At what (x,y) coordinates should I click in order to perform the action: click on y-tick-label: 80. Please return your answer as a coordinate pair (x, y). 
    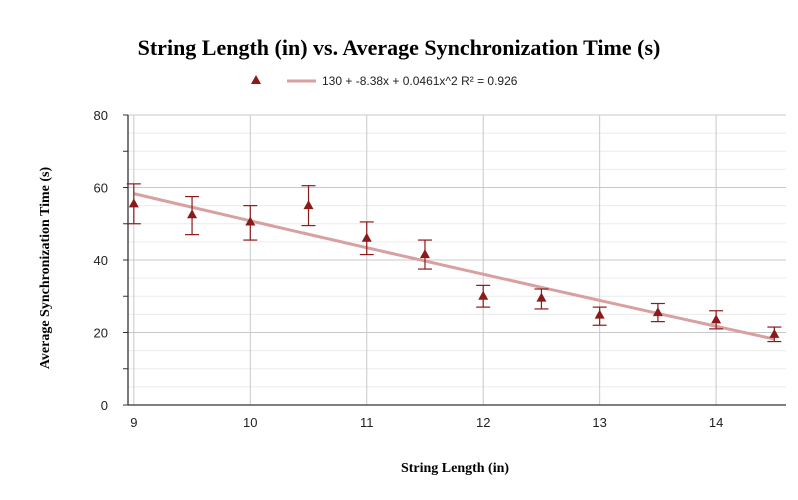
    Looking at the image, I should click on (101, 115).